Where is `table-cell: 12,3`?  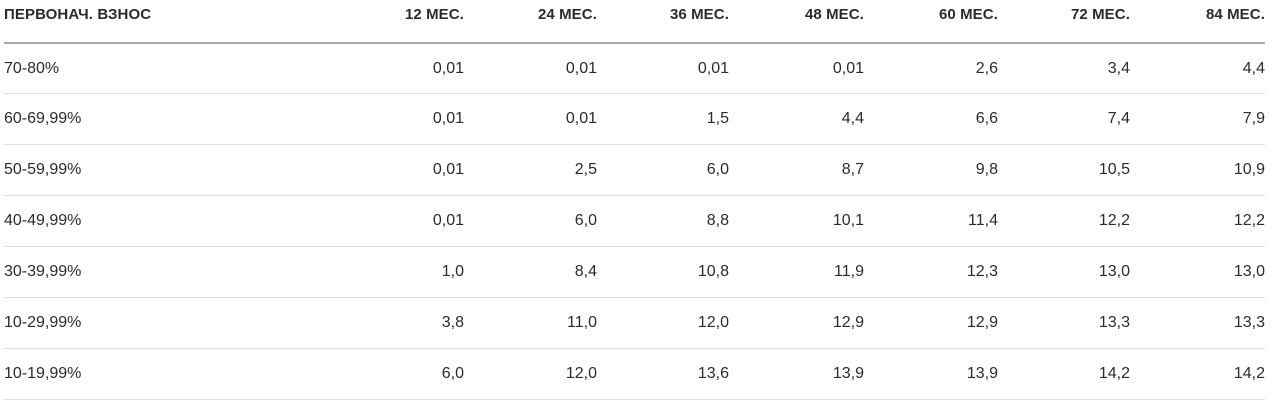 table-cell: 12,3 is located at coordinates (931, 272).